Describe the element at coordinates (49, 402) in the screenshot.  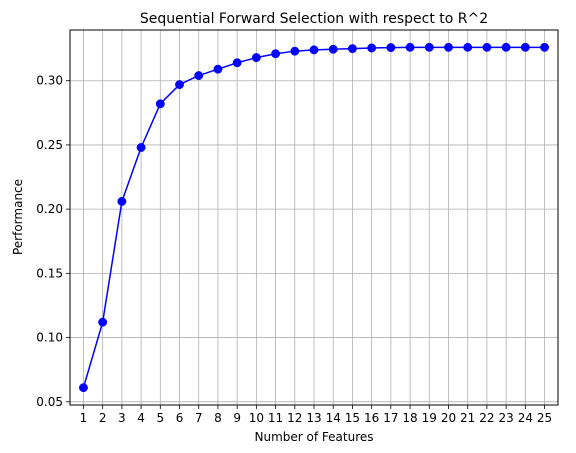
I see `y-tick-label: 0.05` at that location.